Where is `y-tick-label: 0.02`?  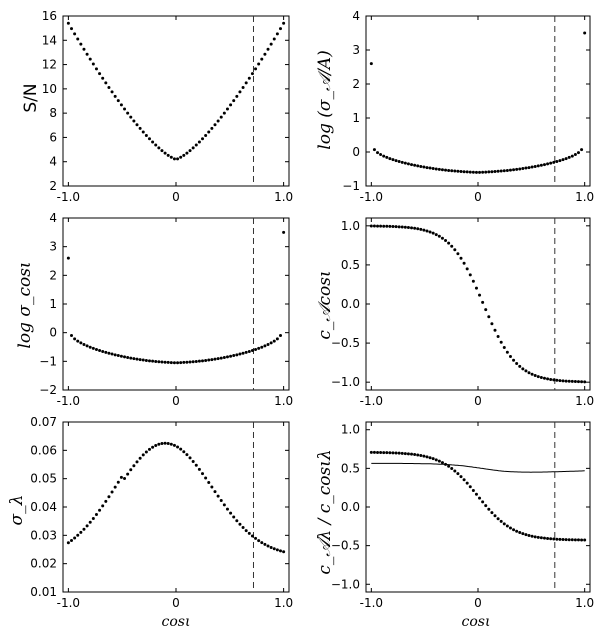
y-tick-label: 0.02 is located at coordinates (43, 564).